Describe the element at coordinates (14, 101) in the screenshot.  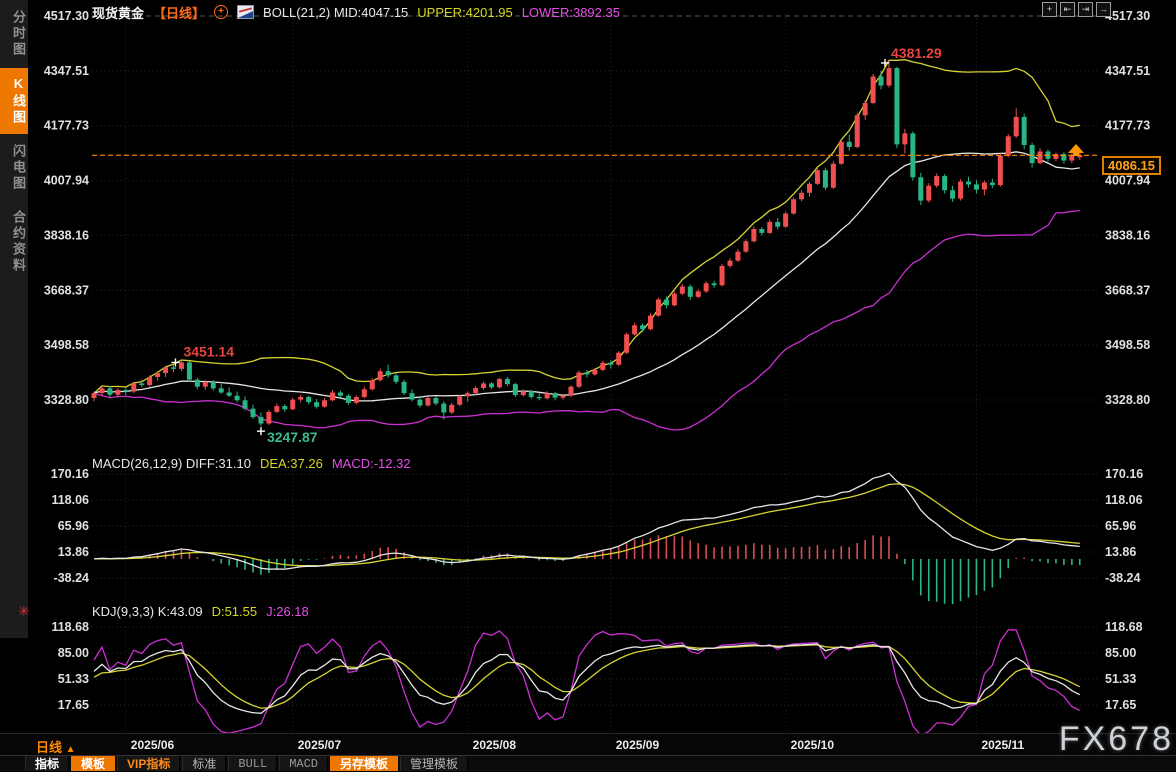
I see `sidebar-item-1: K线图` at that location.